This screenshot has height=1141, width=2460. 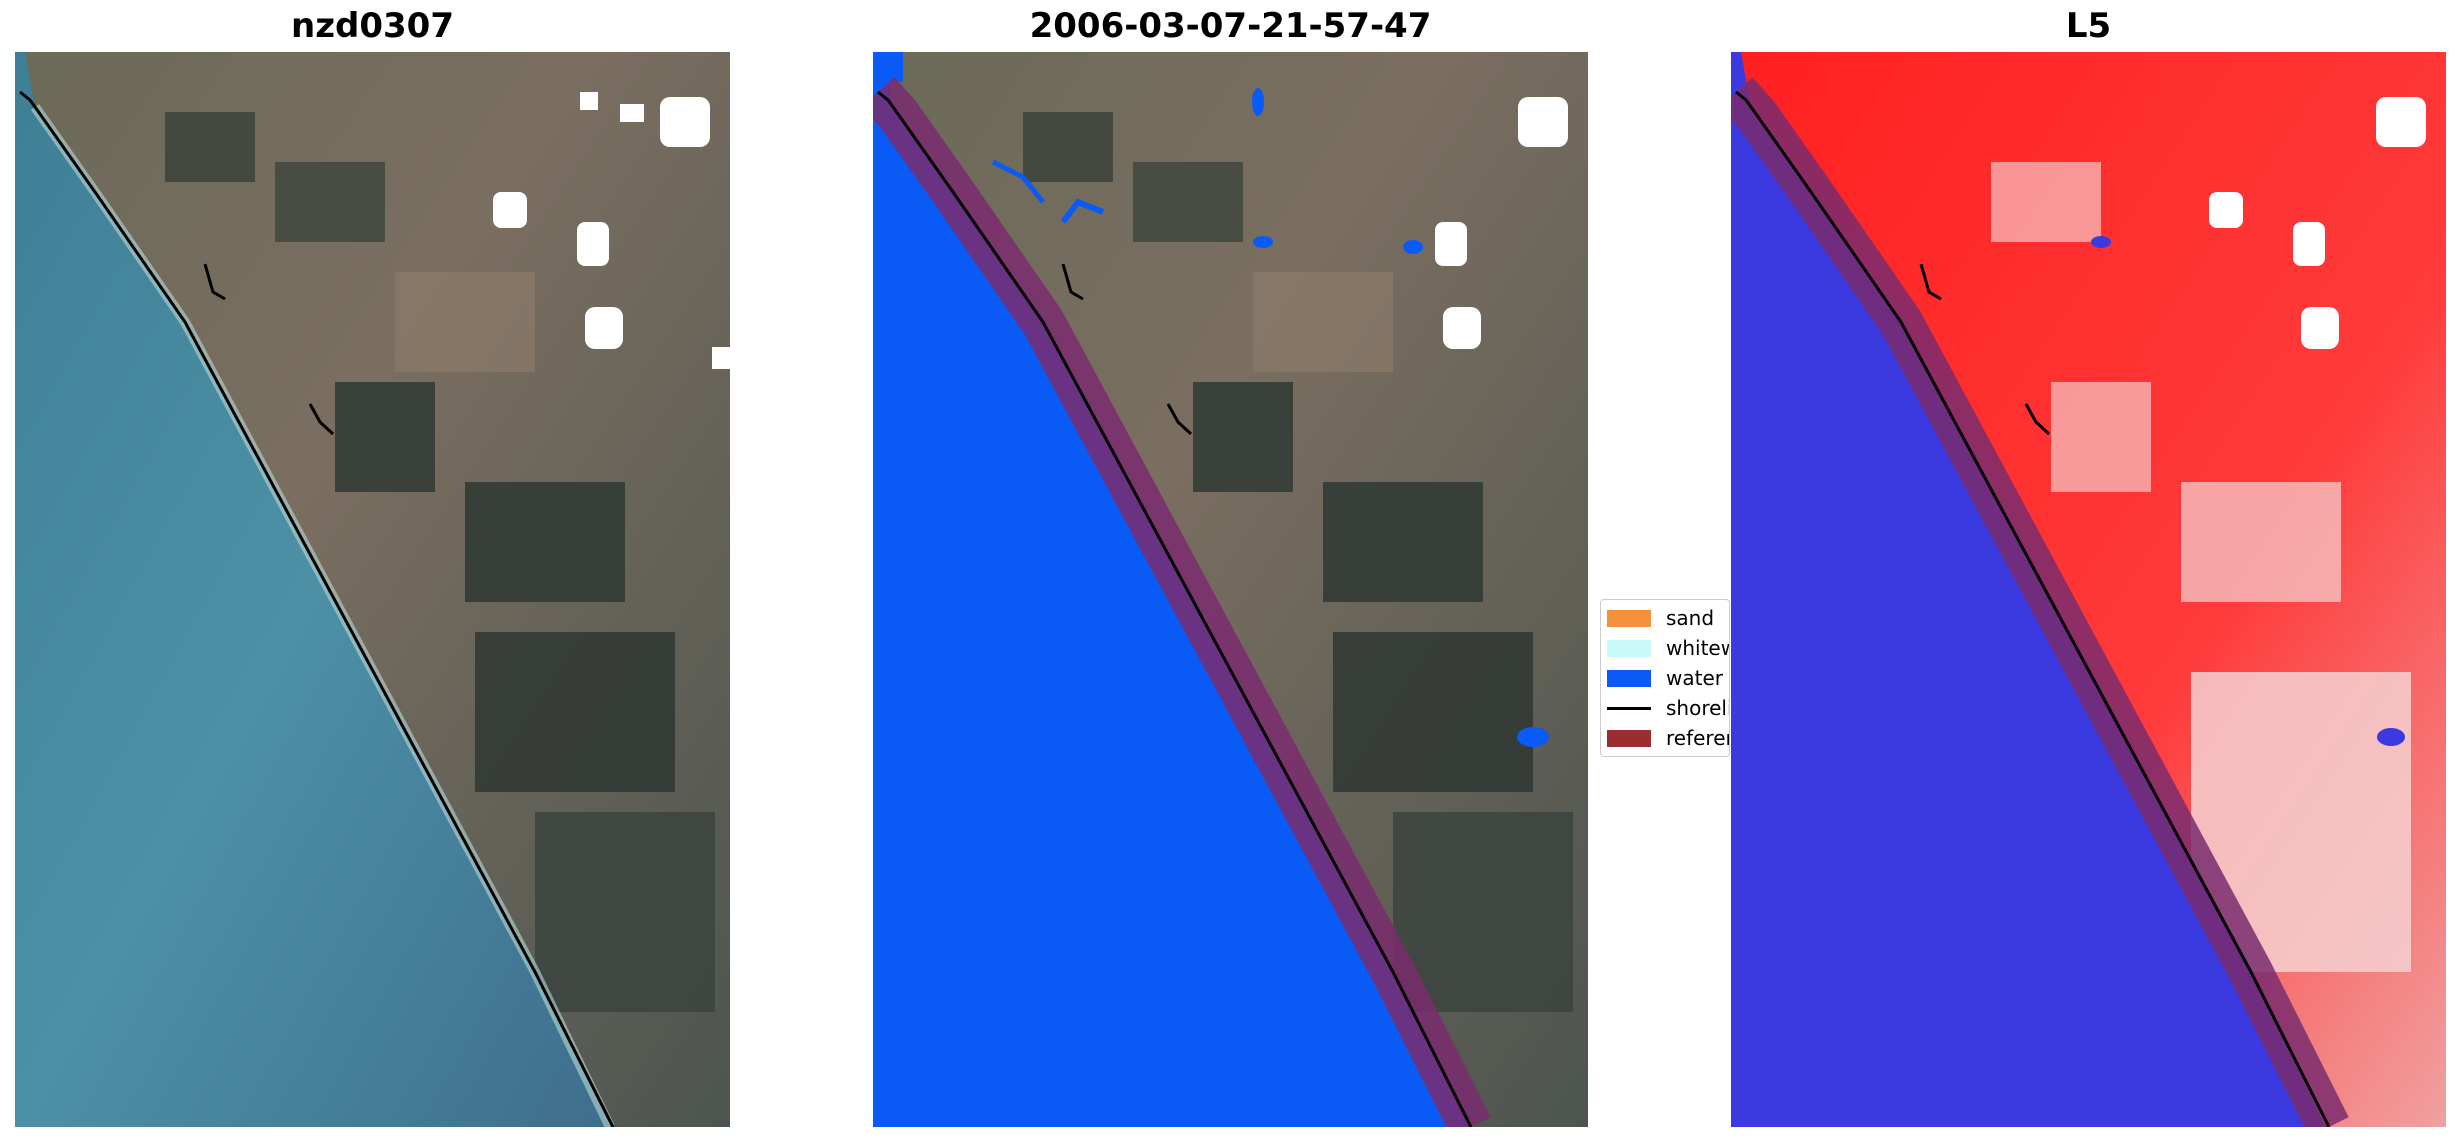 I want to click on reference-swatch, so click(x=1629, y=738).